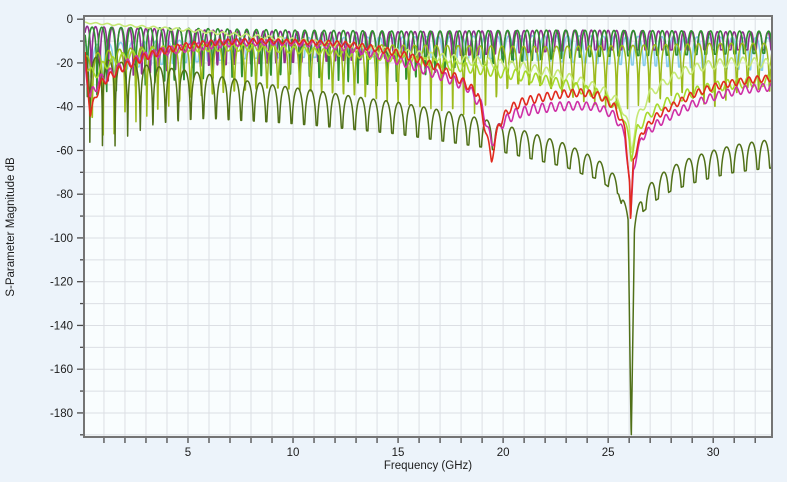 Image resolution: width=787 pixels, height=482 pixels. I want to click on x-tick-label: 20, so click(503, 453).